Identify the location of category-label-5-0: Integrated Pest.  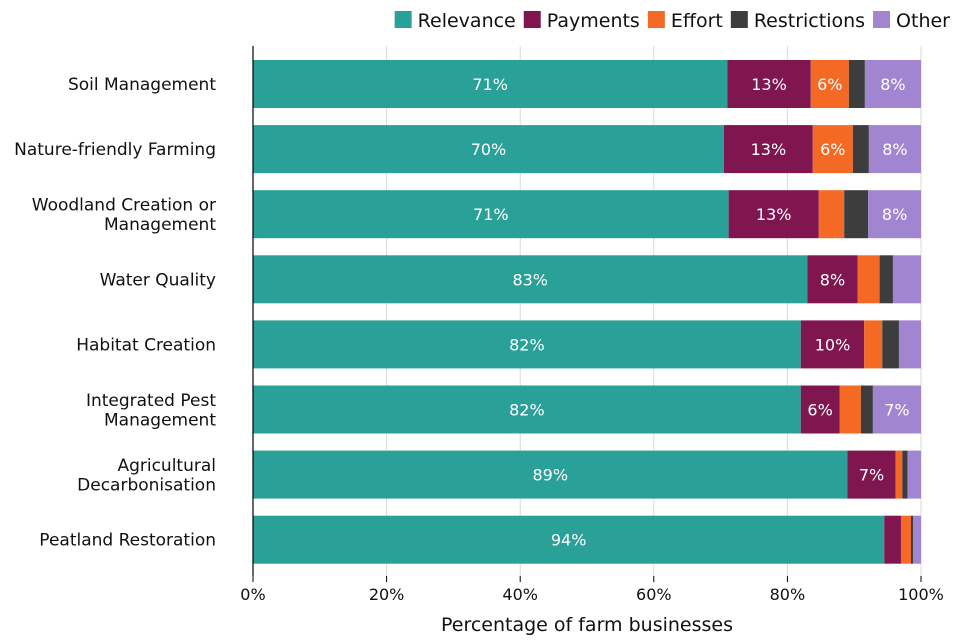
(151, 401).